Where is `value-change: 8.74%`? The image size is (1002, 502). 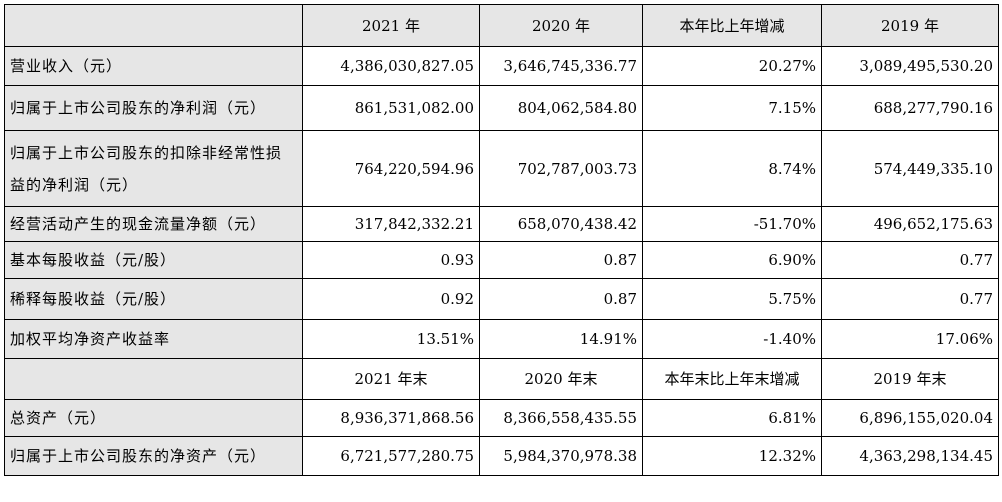
value-change: 8.74% is located at coordinates (732, 168).